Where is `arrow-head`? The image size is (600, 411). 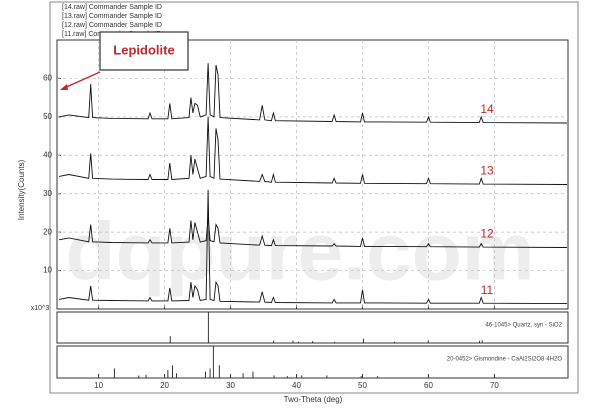 arrow-head is located at coordinates (64, 87).